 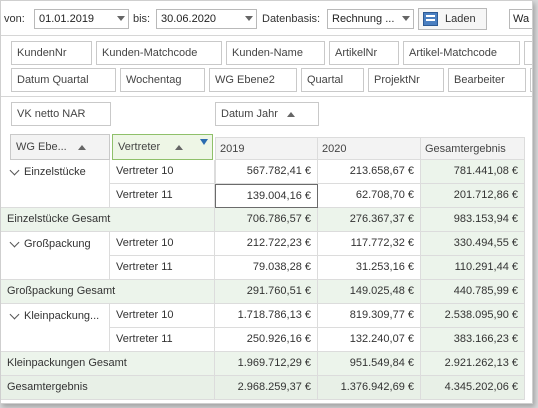 I want to click on group-total-label: Kleinpackungen Gesamt, so click(x=108, y=364).